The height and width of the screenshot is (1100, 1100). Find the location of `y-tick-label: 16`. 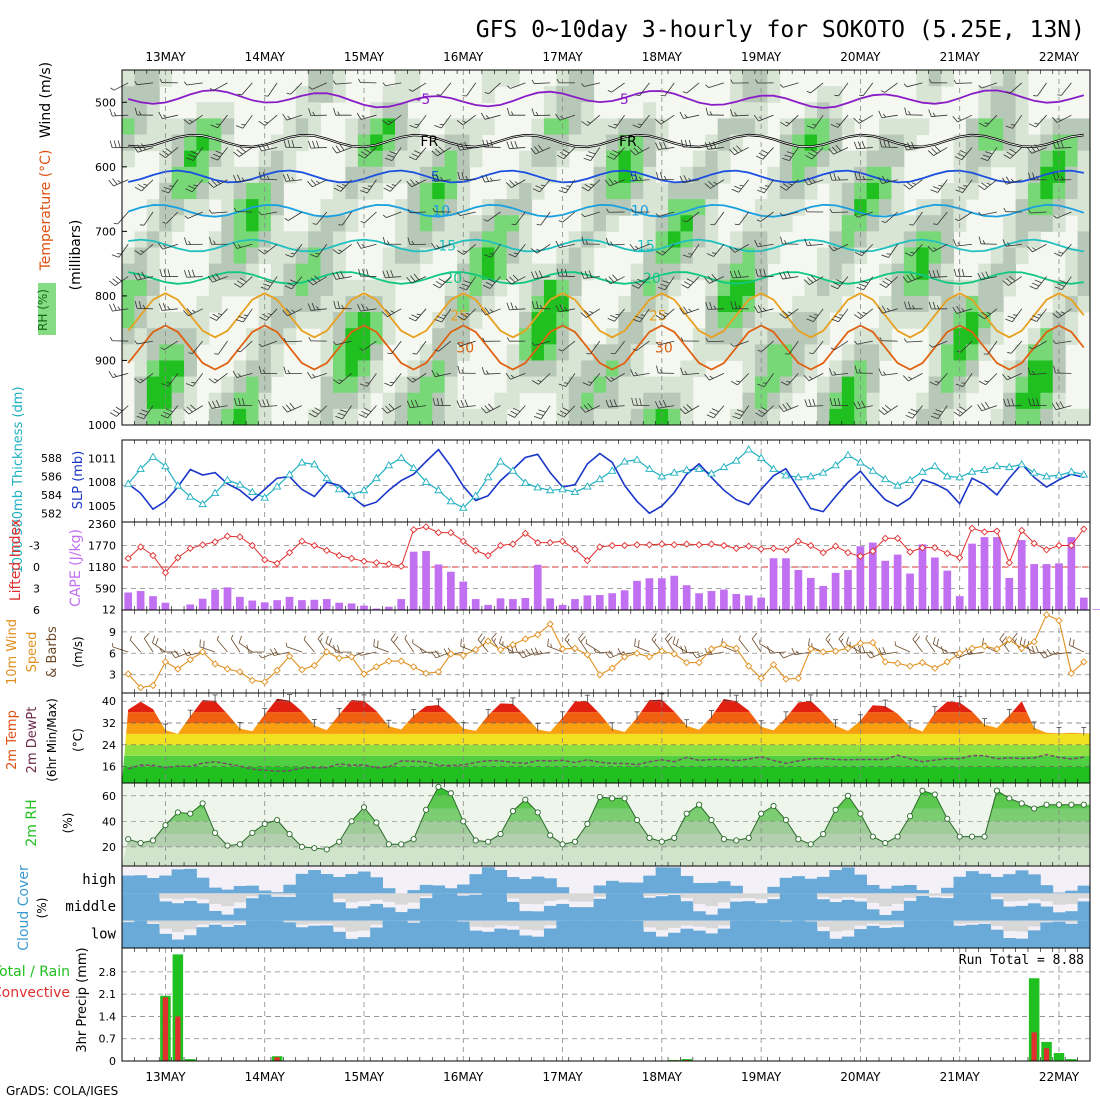

y-tick-label: 16 is located at coordinates (109, 767).